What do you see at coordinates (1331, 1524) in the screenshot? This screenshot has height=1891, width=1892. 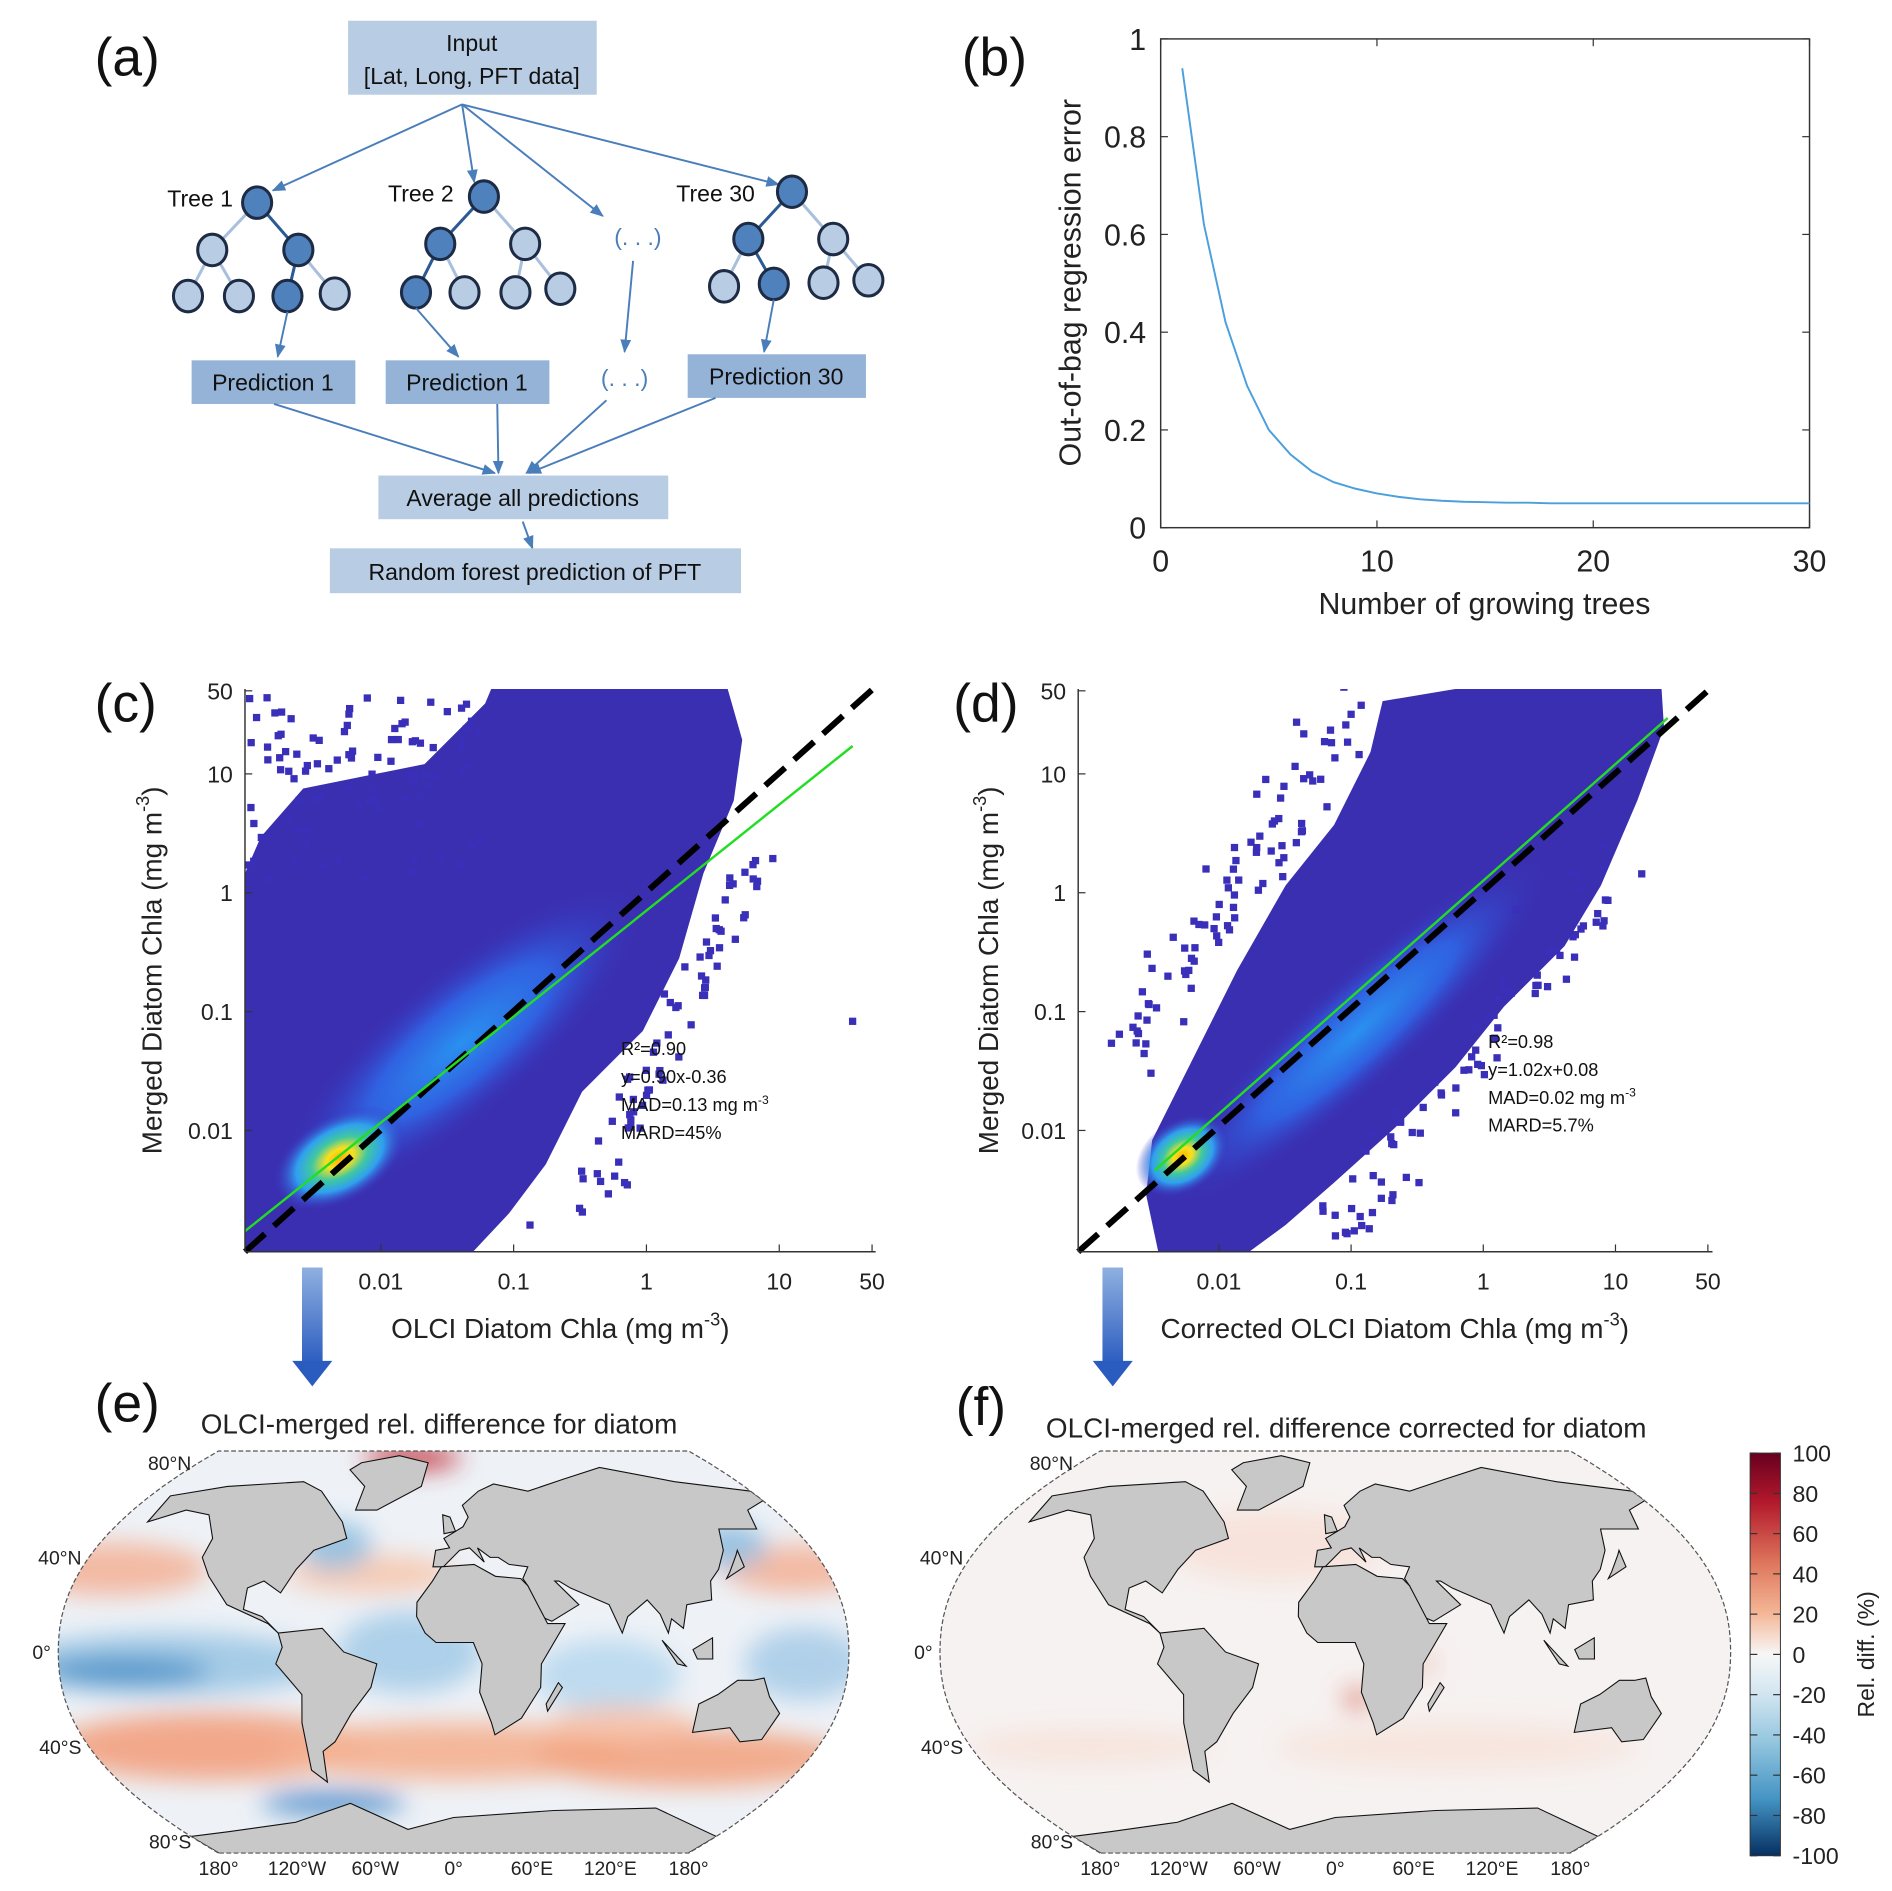 I see `landmass-uk` at bounding box center [1331, 1524].